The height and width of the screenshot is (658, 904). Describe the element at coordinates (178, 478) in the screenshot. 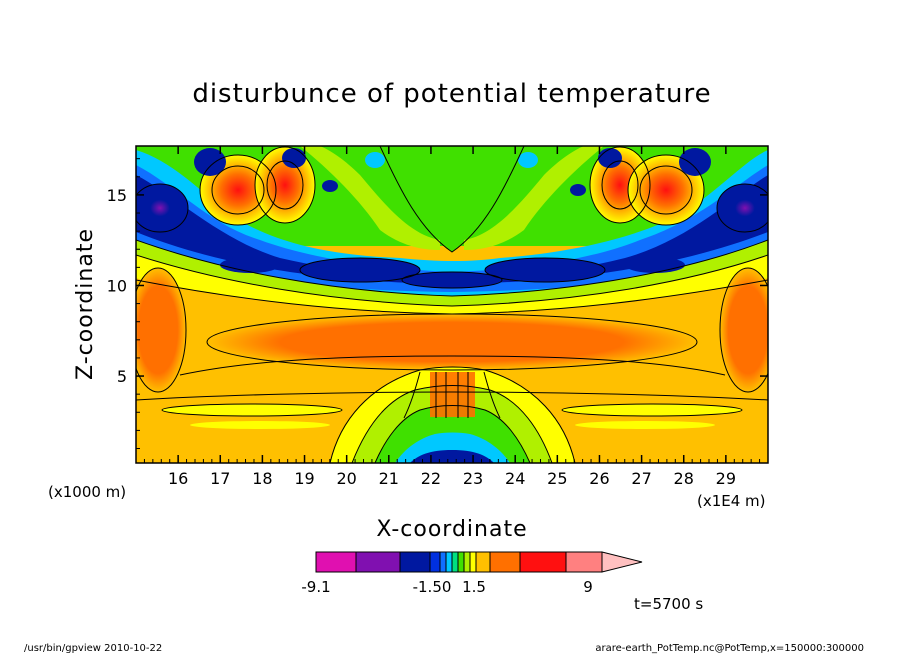

I see `x-tick-label: 16` at that location.